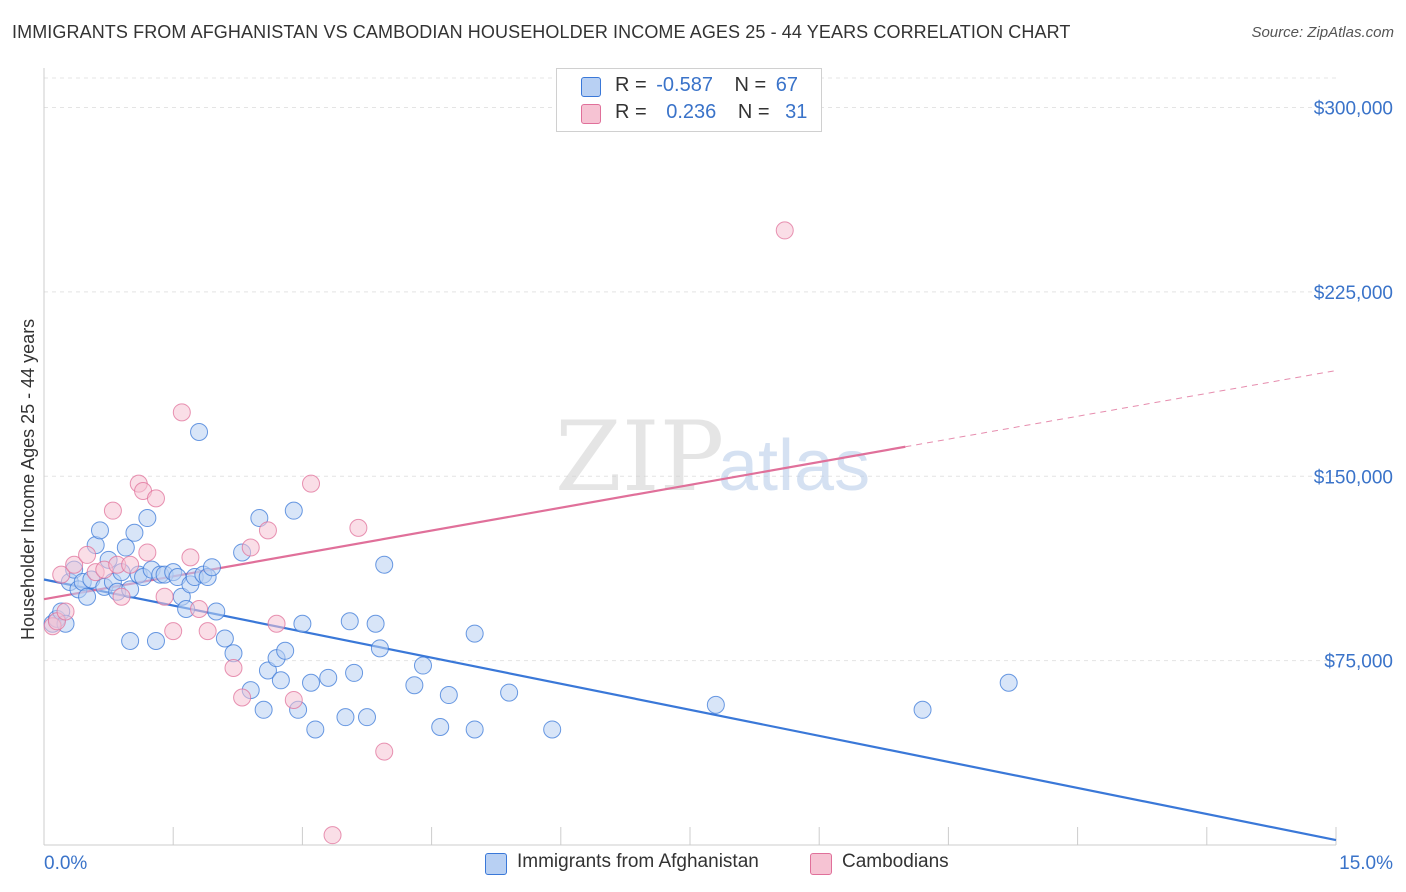 The height and width of the screenshot is (892, 1406). Describe the element at coordinates (28, 479) in the screenshot. I see `y-axis-label: Householder Income Ages 25 - 44 years` at that location.